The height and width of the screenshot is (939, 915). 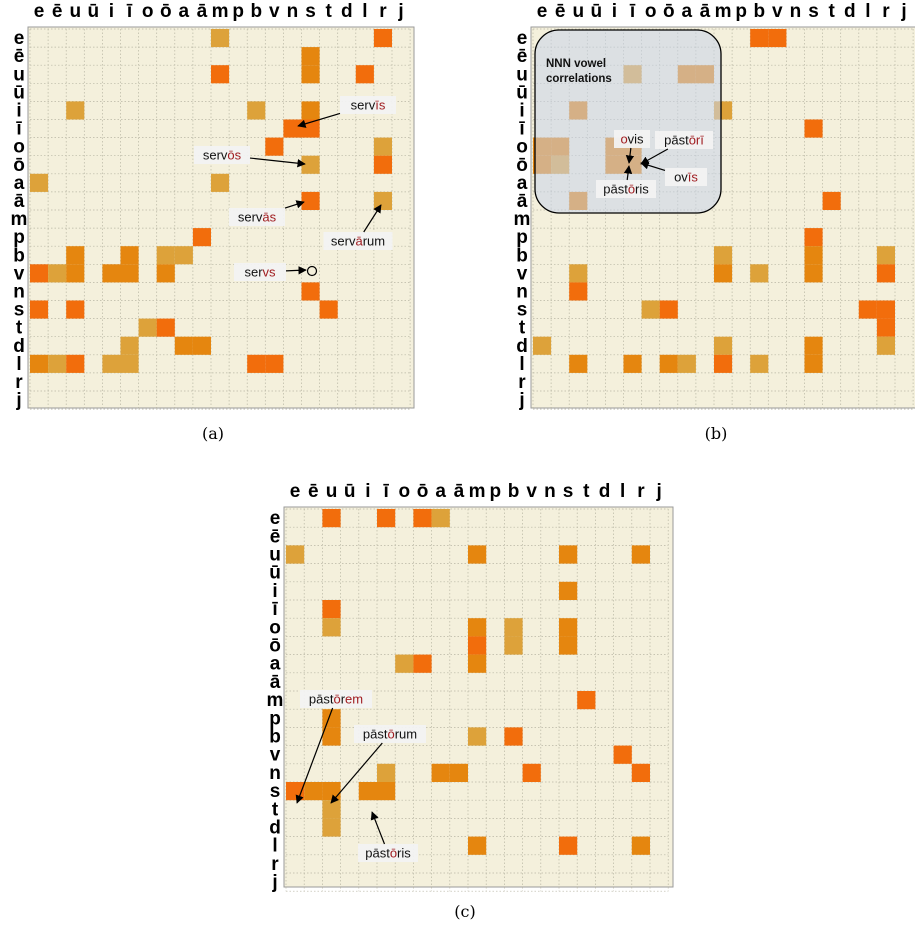 What do you see at coordinates (312, 271) in the screenshot?
I see `annotation-circle` at bounding box center [312, 271].